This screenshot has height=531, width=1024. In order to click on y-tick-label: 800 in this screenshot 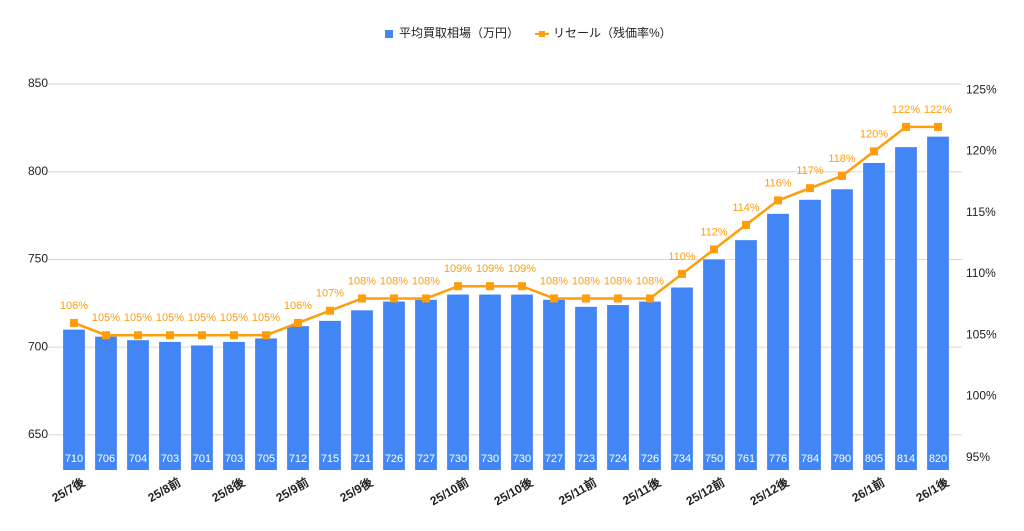, I will do `click(38, 171)`.